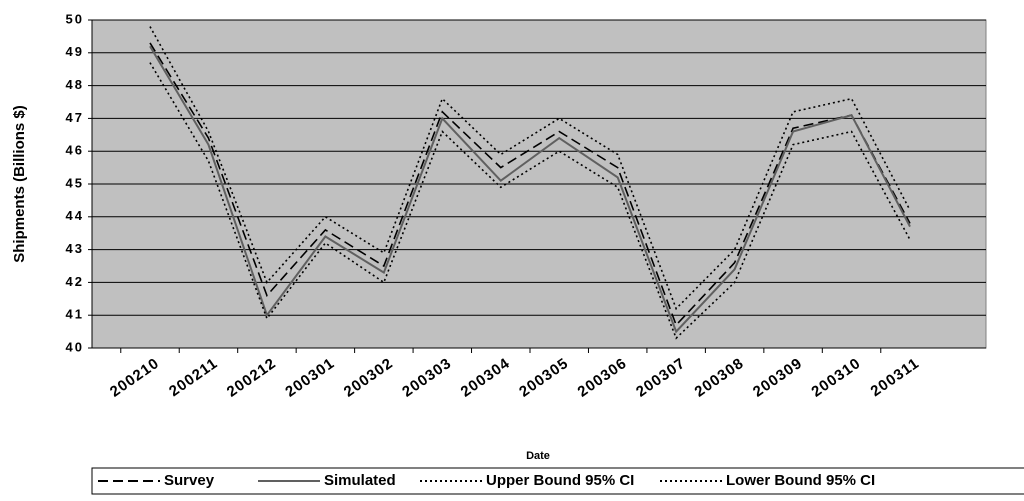 This screenshot has width=1024, height=501. Describe the element at coordinates (360, 480) in the screenshot. I see `legend-label: Simulated` at that location.